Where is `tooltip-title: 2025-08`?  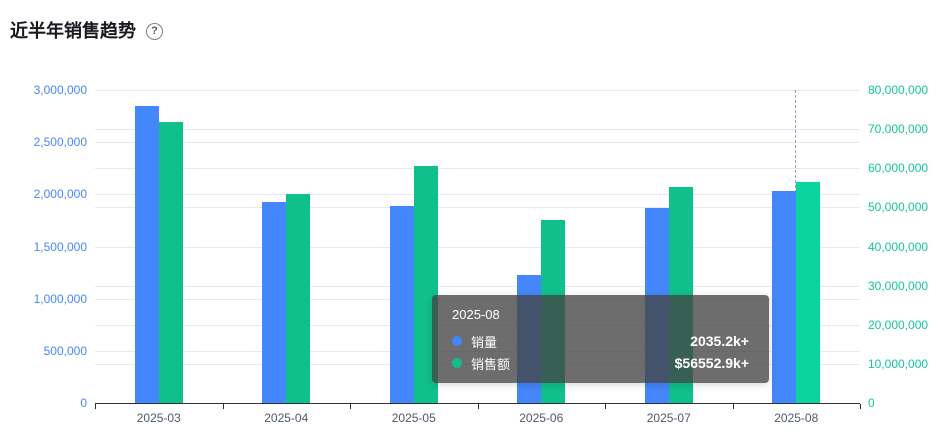 tooltip-title: 2025-08 is located at coordinates (476, 314).